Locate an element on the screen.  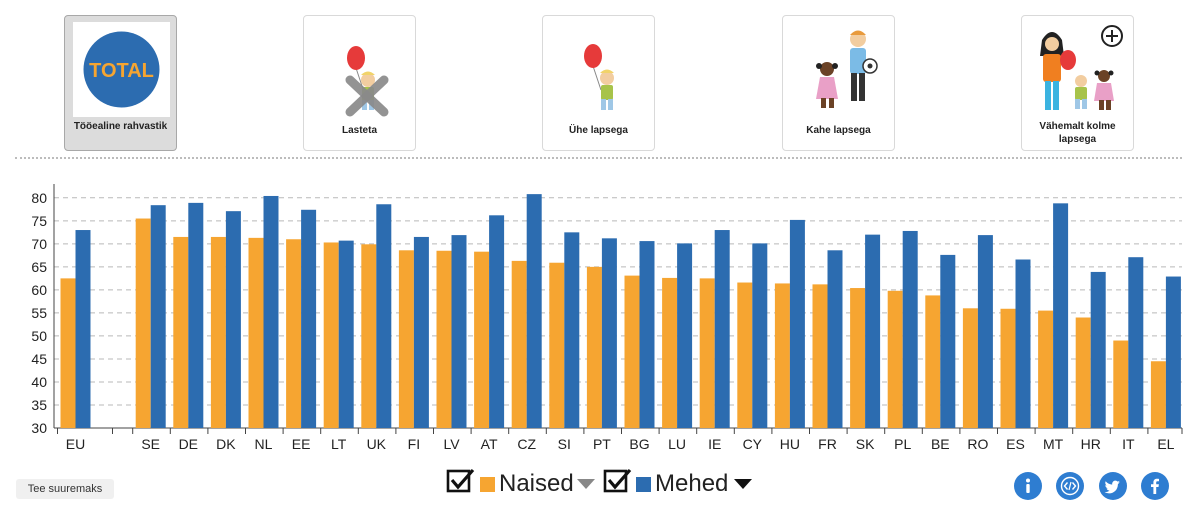
bar-naised-uk is located at coordinates (369, 336).